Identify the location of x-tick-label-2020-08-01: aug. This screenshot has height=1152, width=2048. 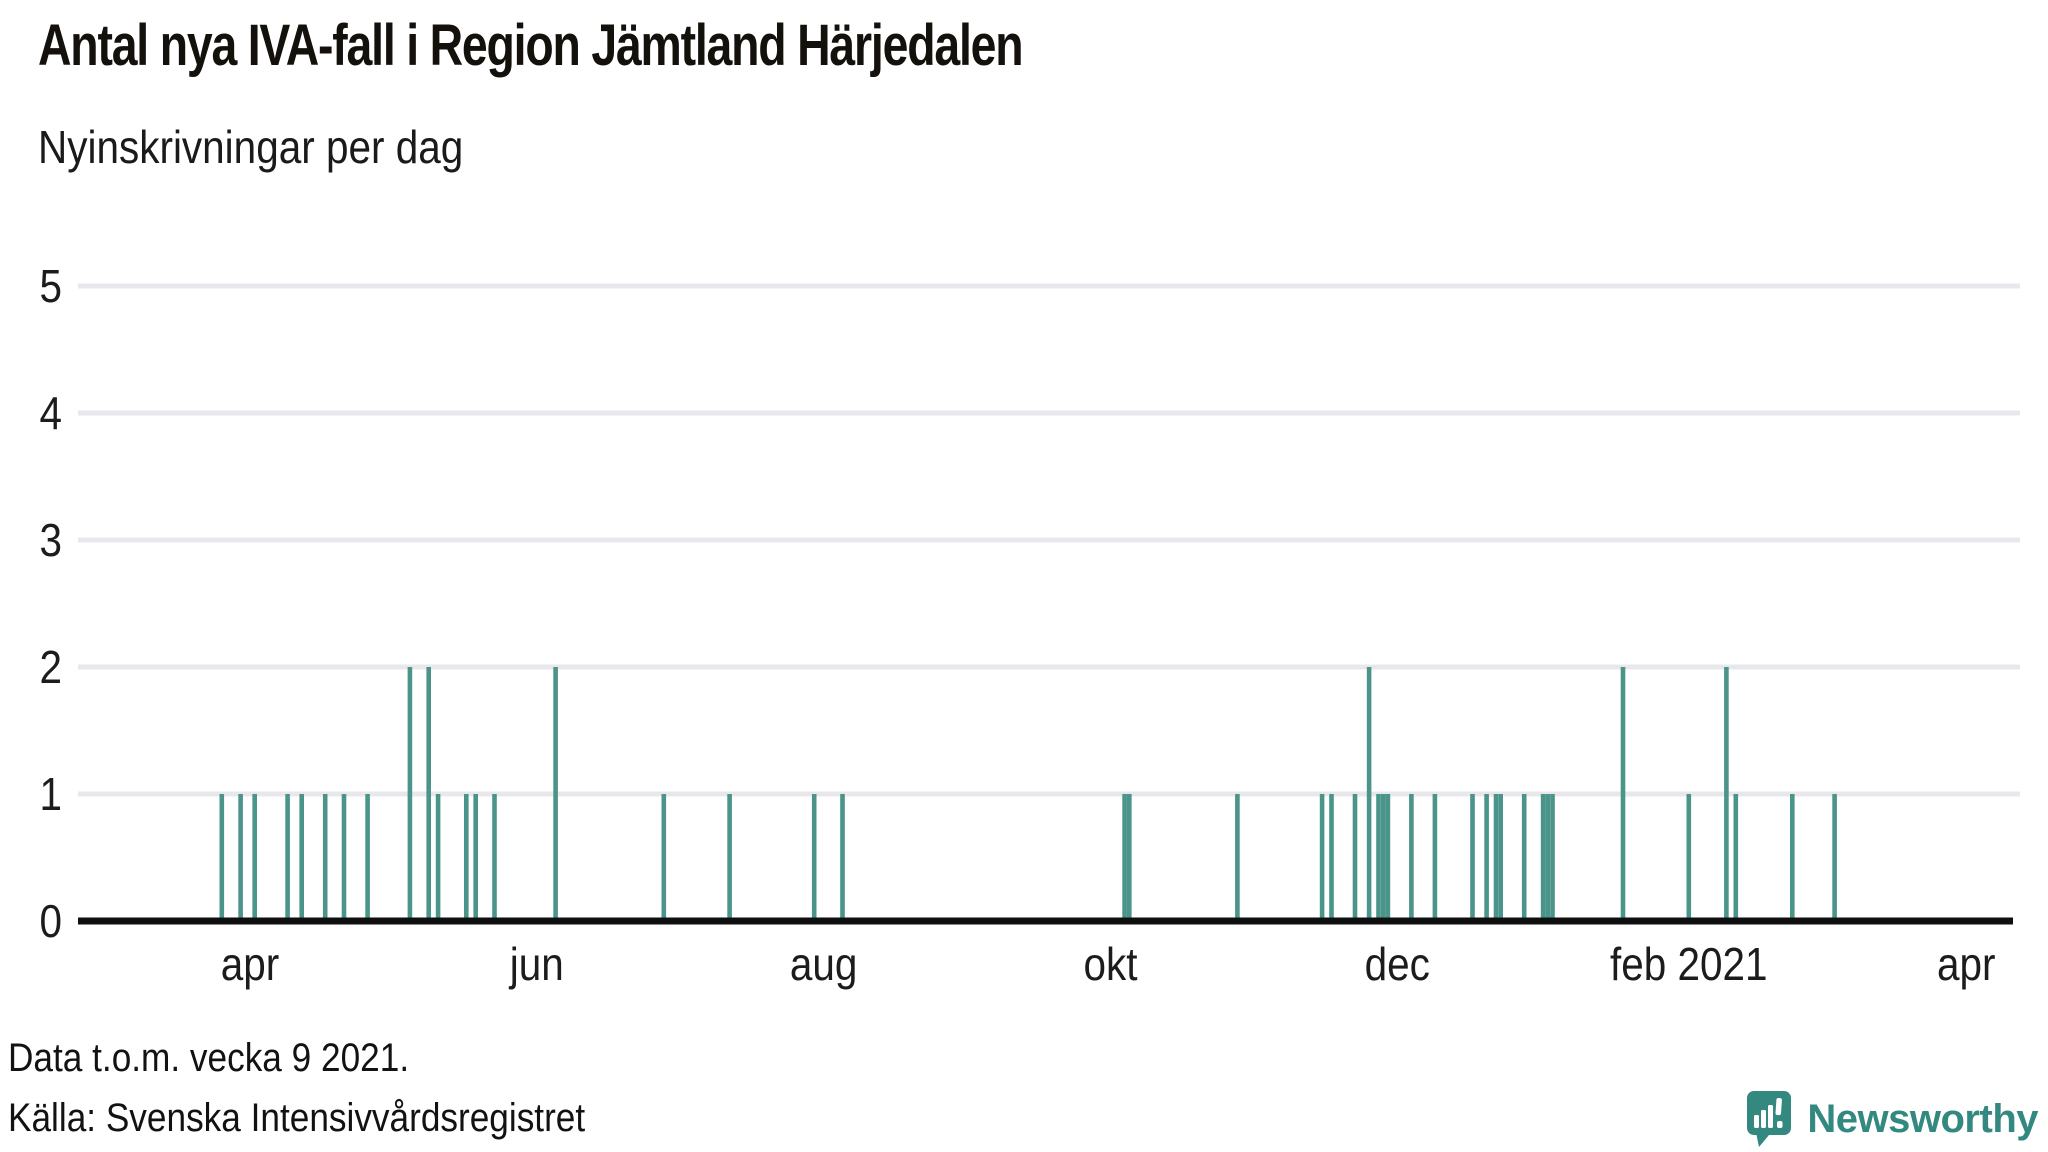
(824, 965).